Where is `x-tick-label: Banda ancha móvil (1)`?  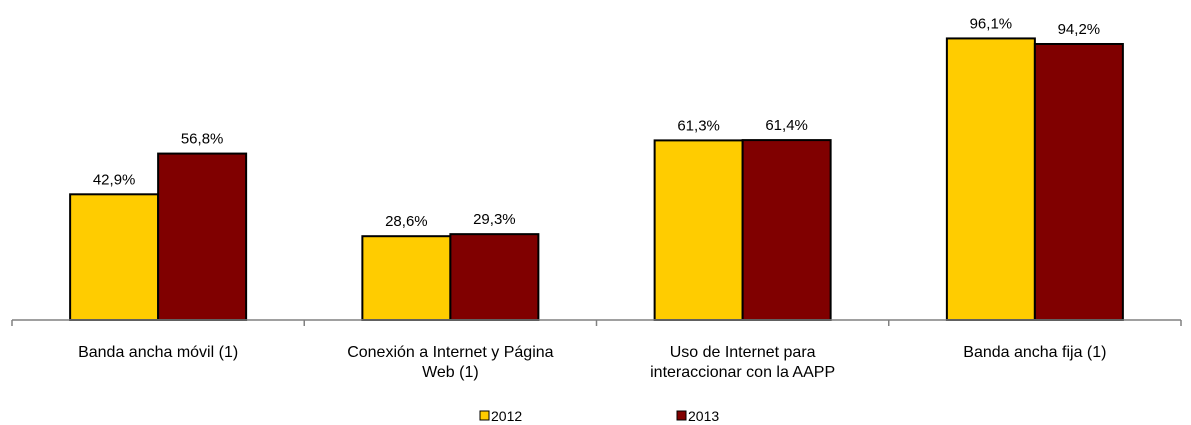 x-tick-label: Banda ancha móvil (1) is located at coordinates (158, 352).